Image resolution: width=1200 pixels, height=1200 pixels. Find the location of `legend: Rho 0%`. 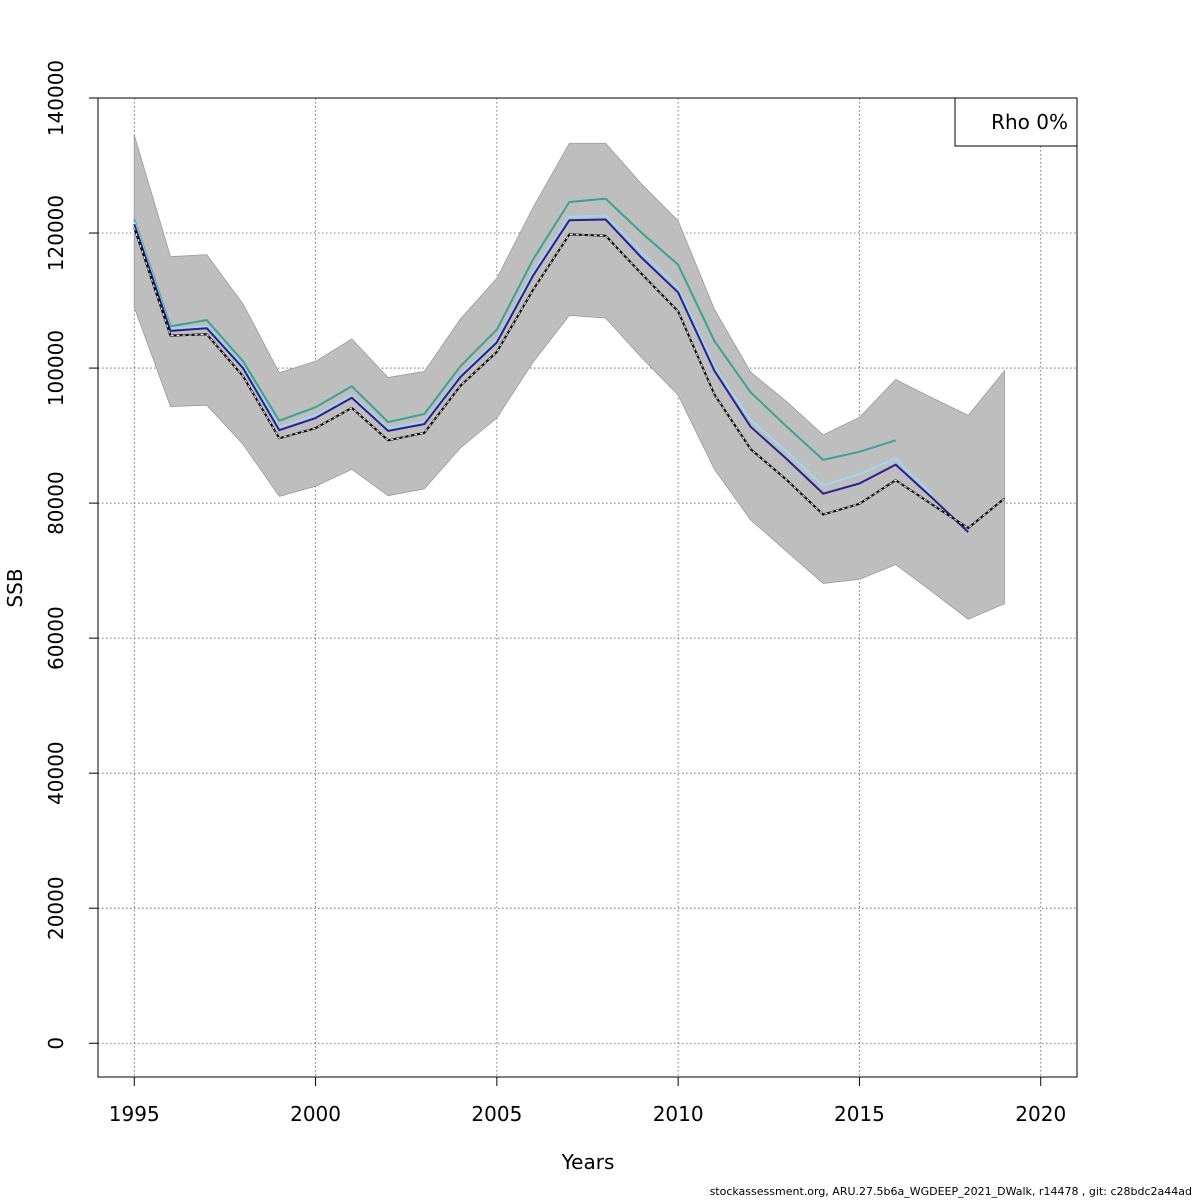

legend: Rho 0% is located at coordinates (1016, 122).